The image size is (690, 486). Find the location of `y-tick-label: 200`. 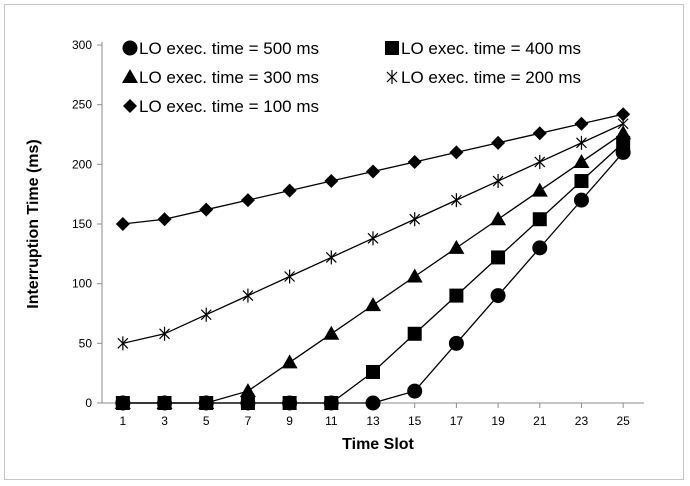

y-tick-label: 200 is located at coordinates (82, 164).